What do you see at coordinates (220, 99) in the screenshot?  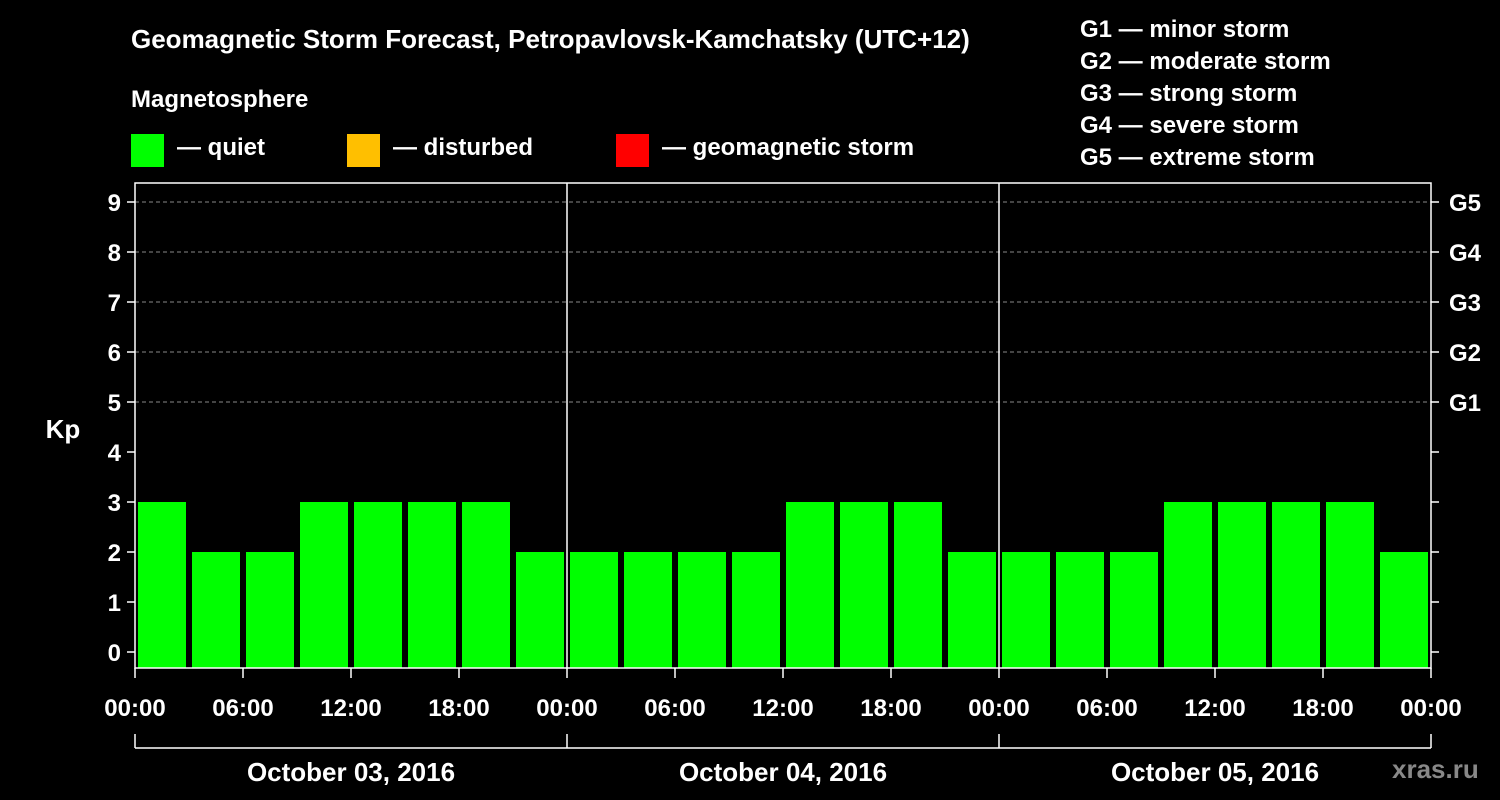 I see `magnetosphere-title: Magnetosphere` at bounding box center [220, 99].